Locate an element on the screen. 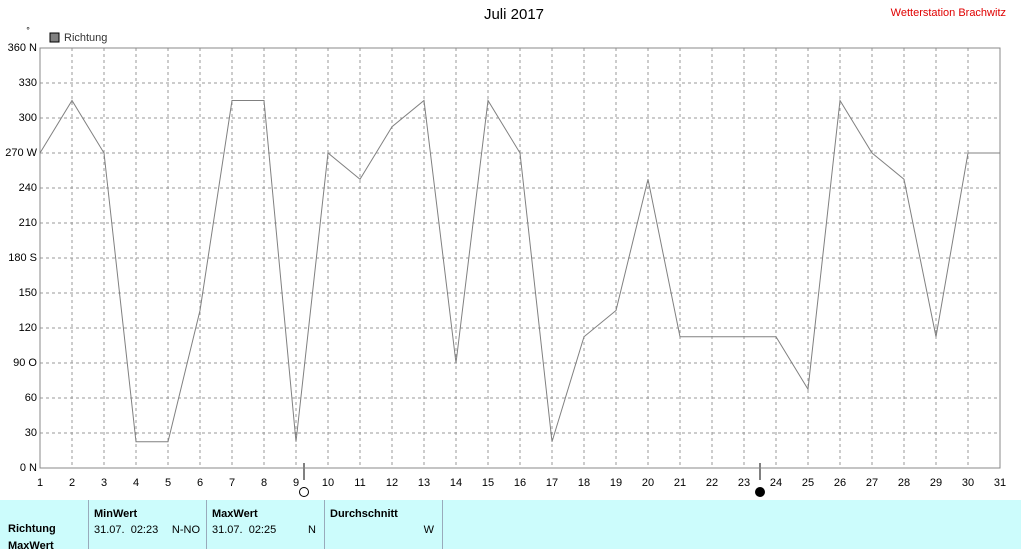 Image resolution: width=1021 pixels, height=549 pixels. y-tick-label: 30 is located at coordinates (31, 433).